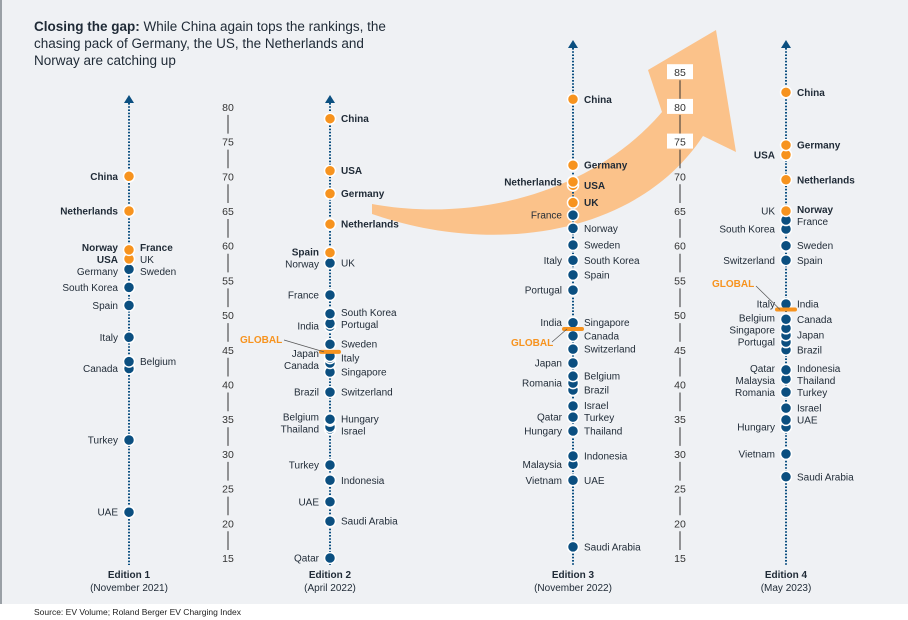 The width and height of the screenshot is (908, 620). What do you see at coordinates (680, 455) in the screenshot?
I see `tick-label: 30` at bounding box center [680, 455].